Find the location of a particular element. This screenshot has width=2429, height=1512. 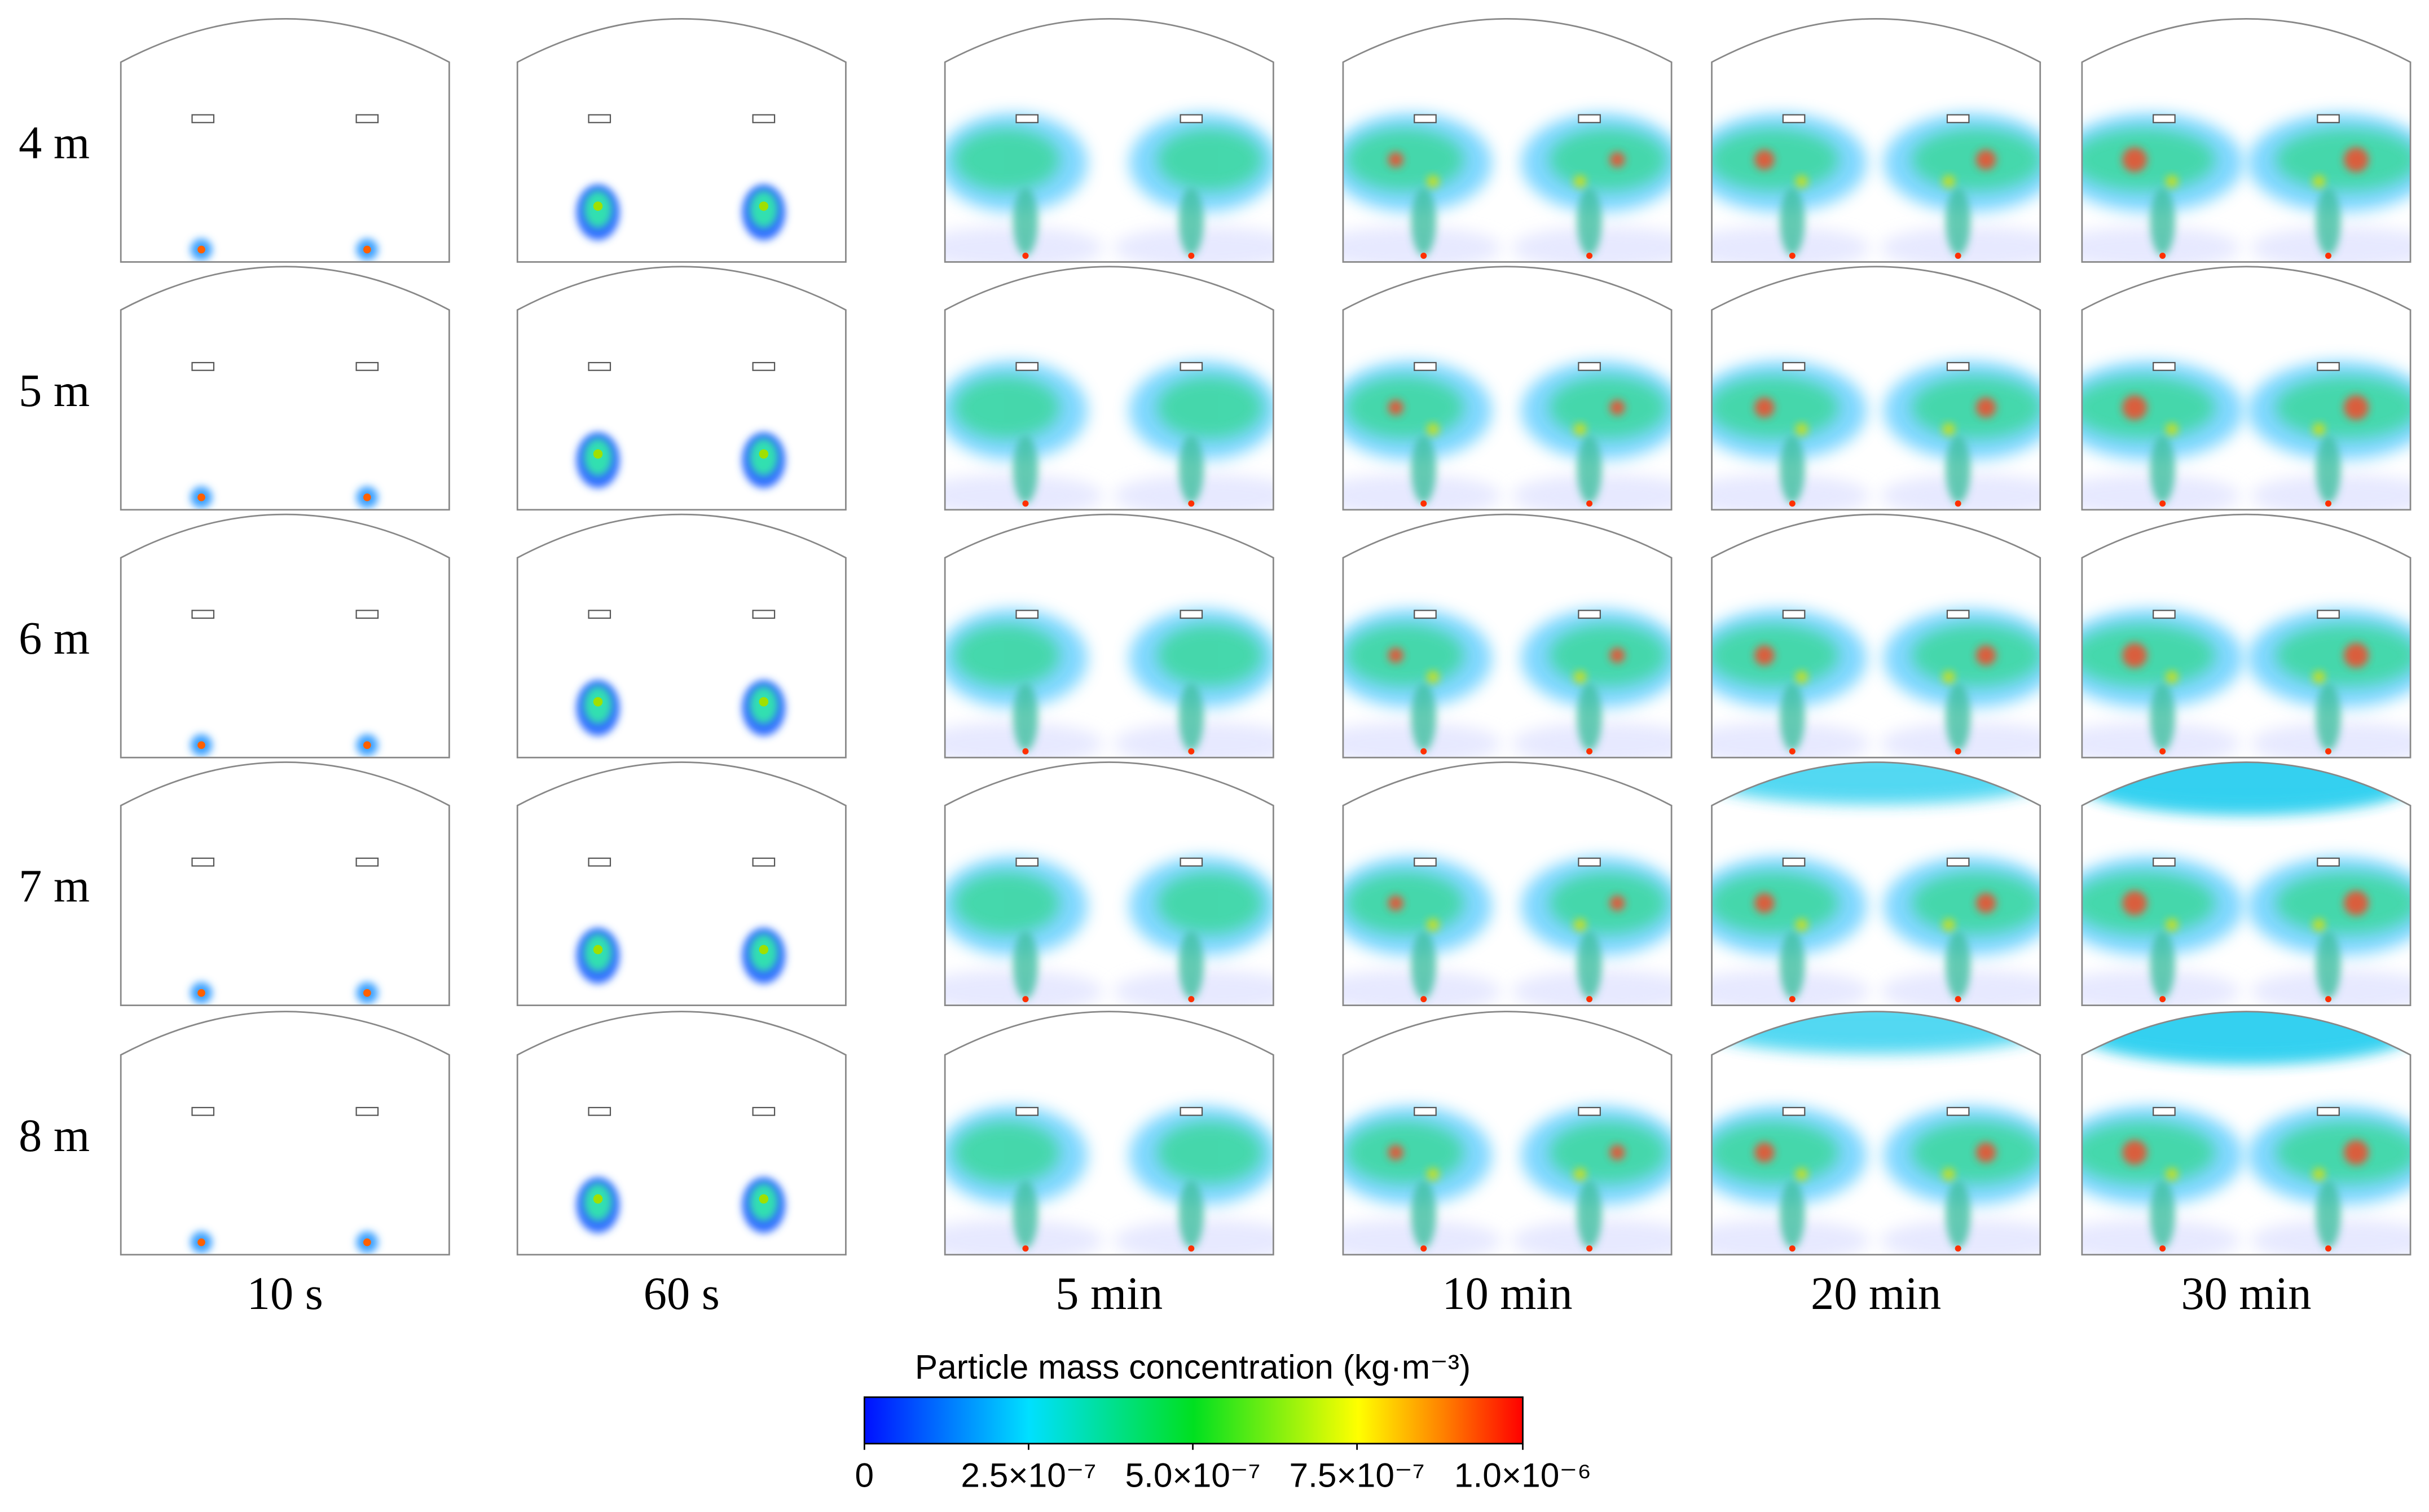

column-label: 20 min is located at coordinates (1876, 1293).